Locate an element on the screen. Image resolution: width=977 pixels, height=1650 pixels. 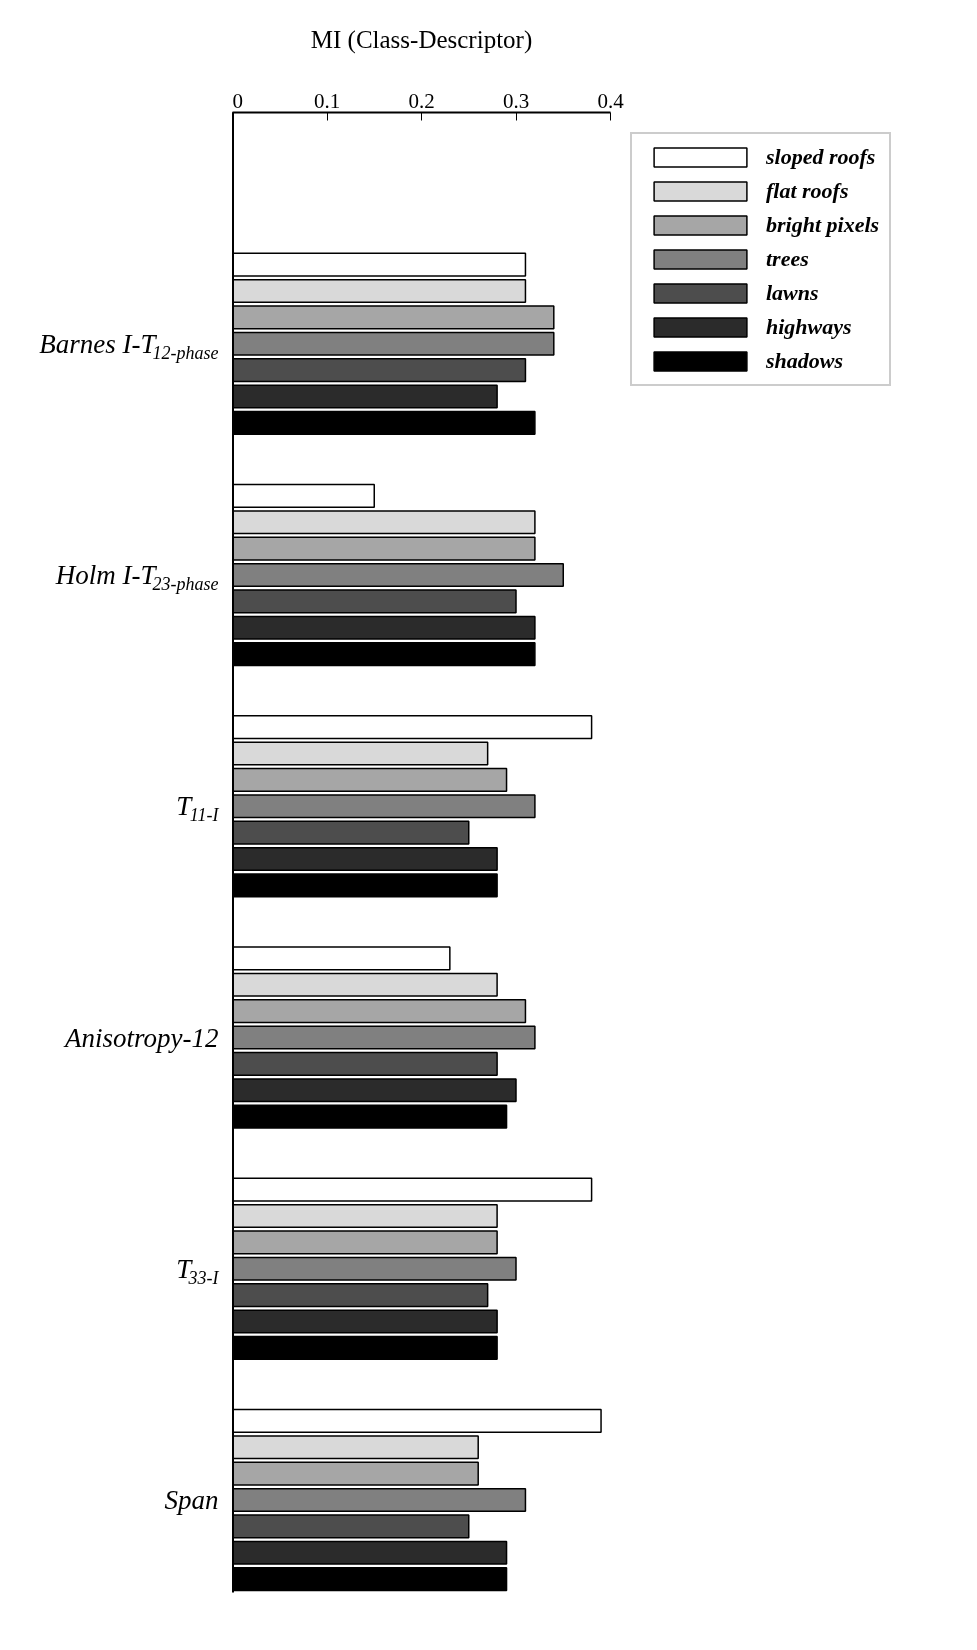
legend-label: bright pixels is located at coordinates (823, 225).